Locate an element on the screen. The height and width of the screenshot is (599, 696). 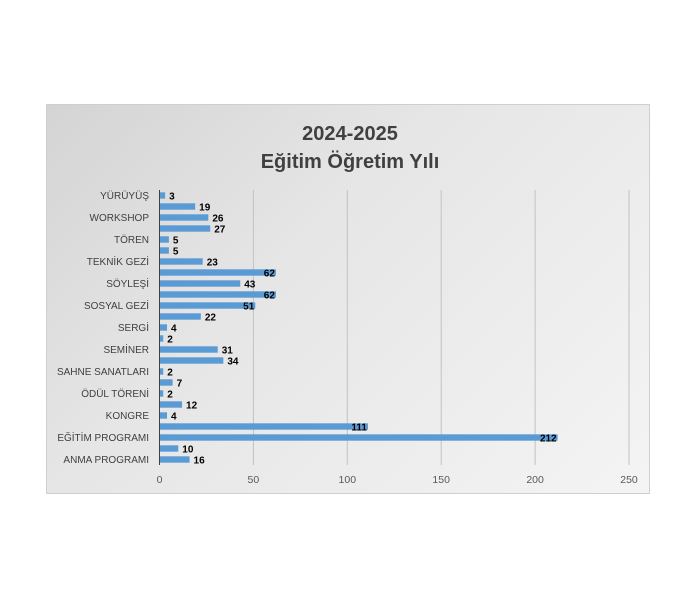
data-label: 34 is located at coordinates (233, 361).